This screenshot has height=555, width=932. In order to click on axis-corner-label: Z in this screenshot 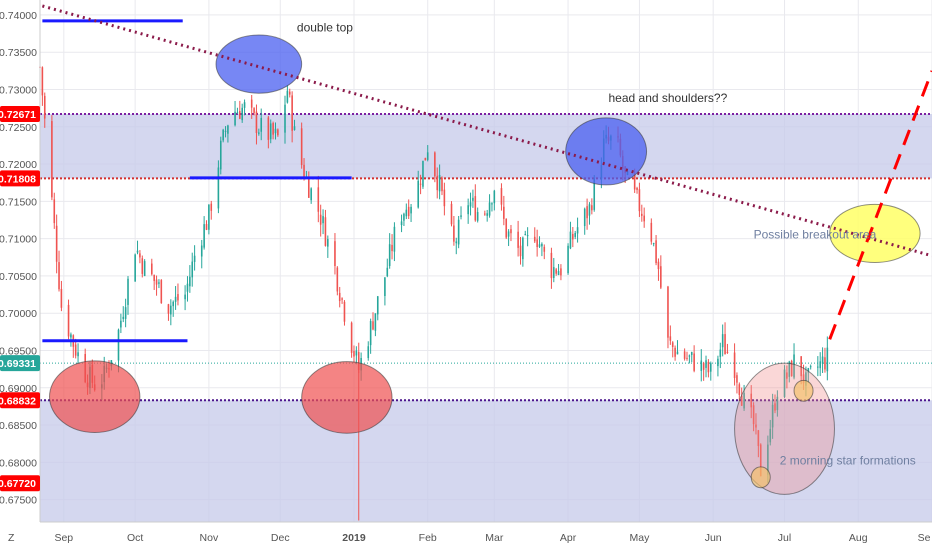, I will do `click(11, 538)`.